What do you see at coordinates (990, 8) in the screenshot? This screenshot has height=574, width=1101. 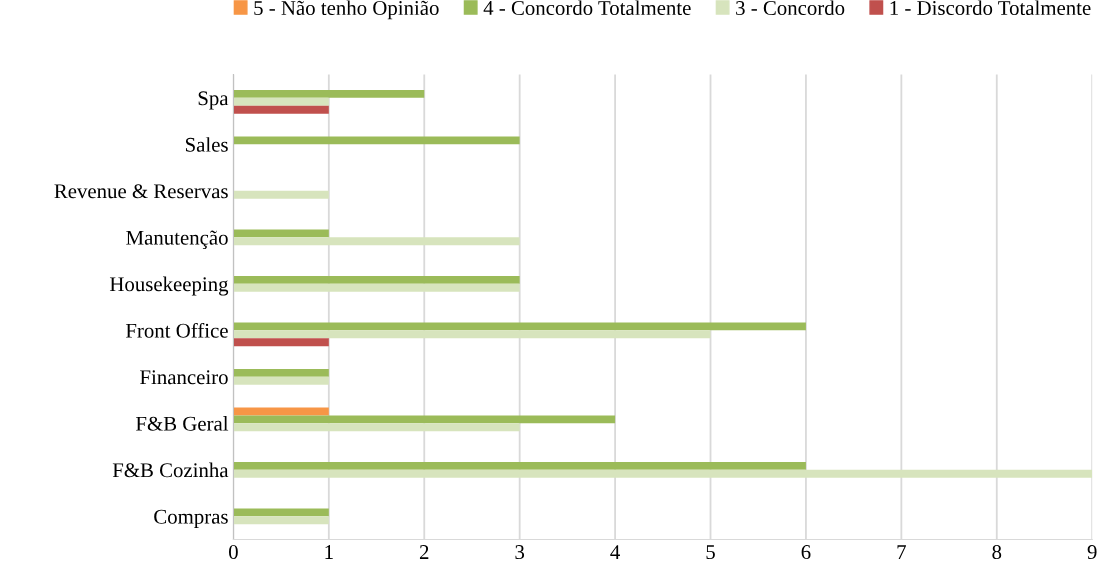 I see `legend-label: 1 - Discordo Totalmente` at bounding box center [990, 8].